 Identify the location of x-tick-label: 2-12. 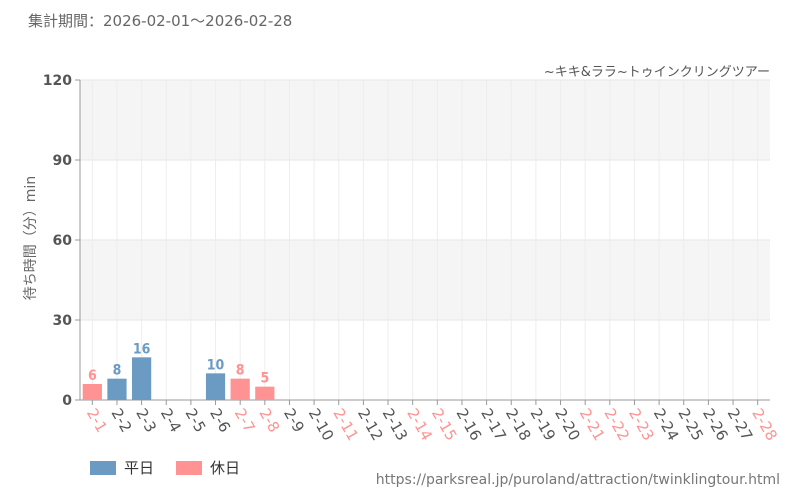
(370, 424).